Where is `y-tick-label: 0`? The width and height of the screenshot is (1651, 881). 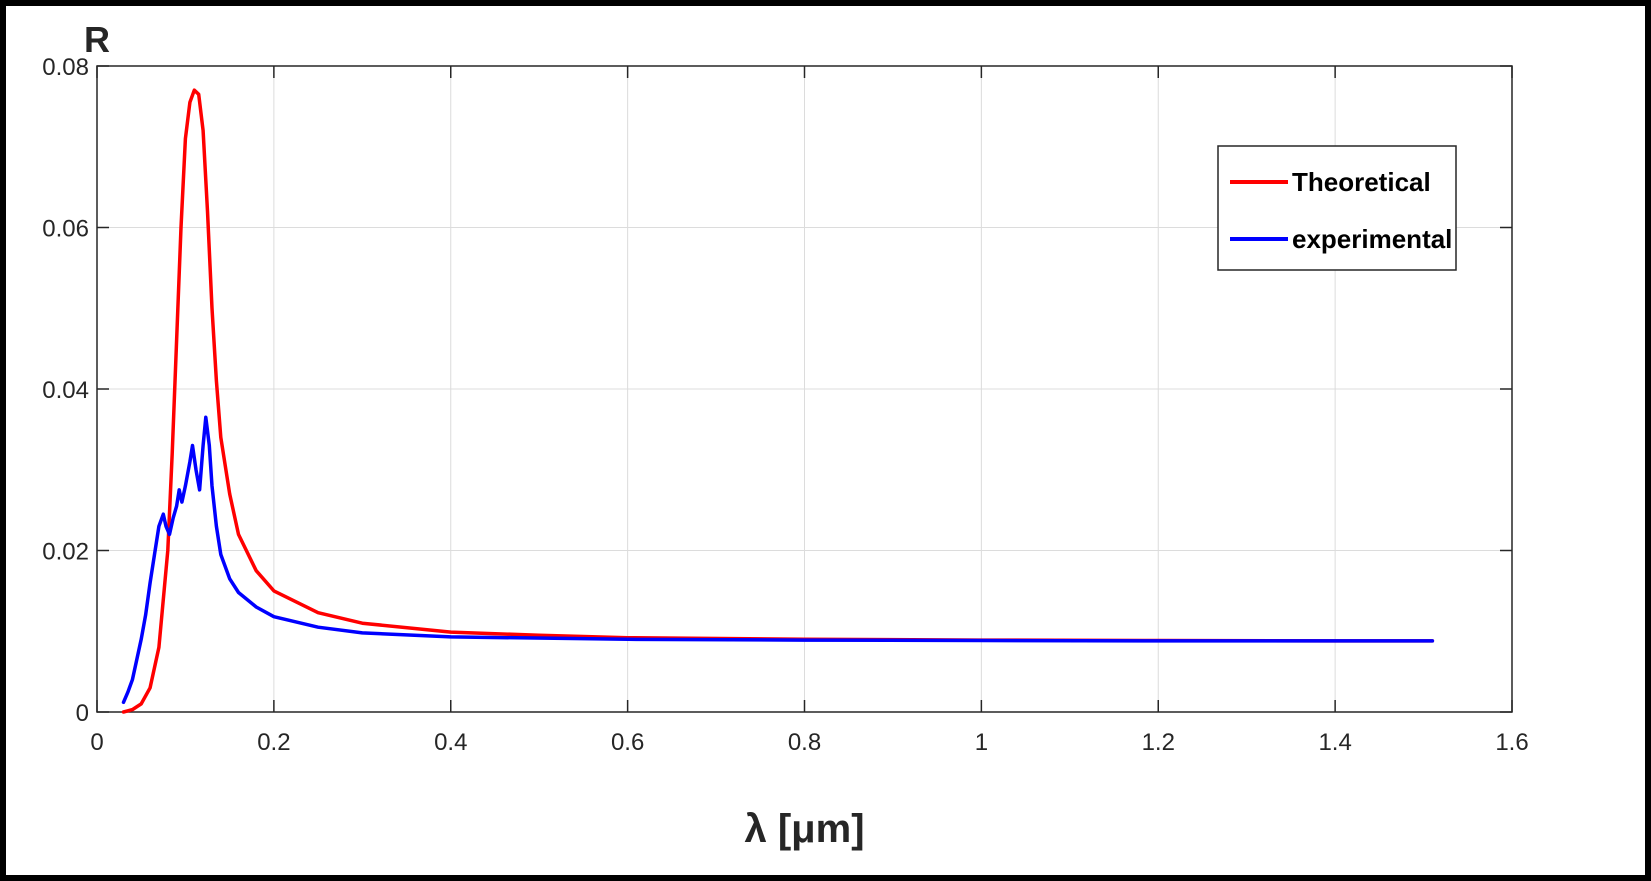 y-tick-label: 0 is located at coordinates (82, 713).